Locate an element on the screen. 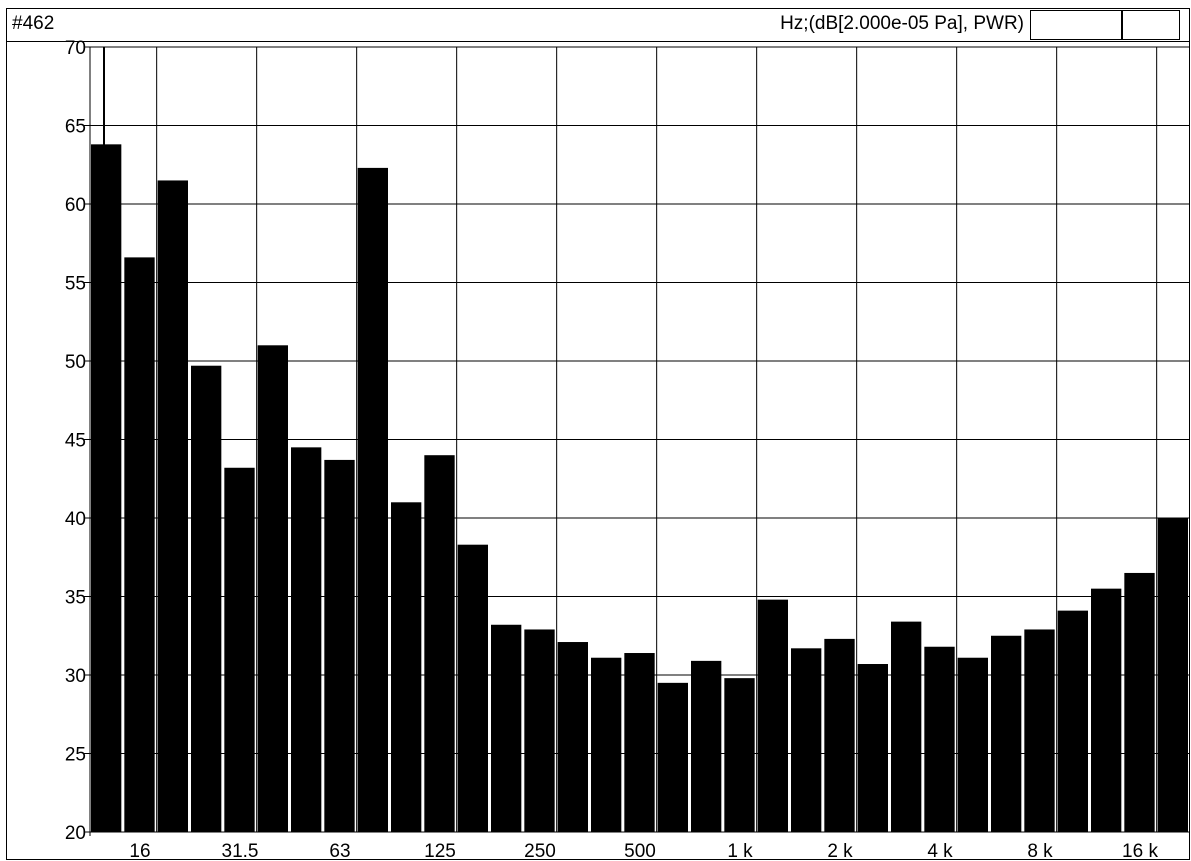  y-tick-labels: 20 25 30 35 40 45 50 55 60 65 70 is located at coordinates (75, 441).